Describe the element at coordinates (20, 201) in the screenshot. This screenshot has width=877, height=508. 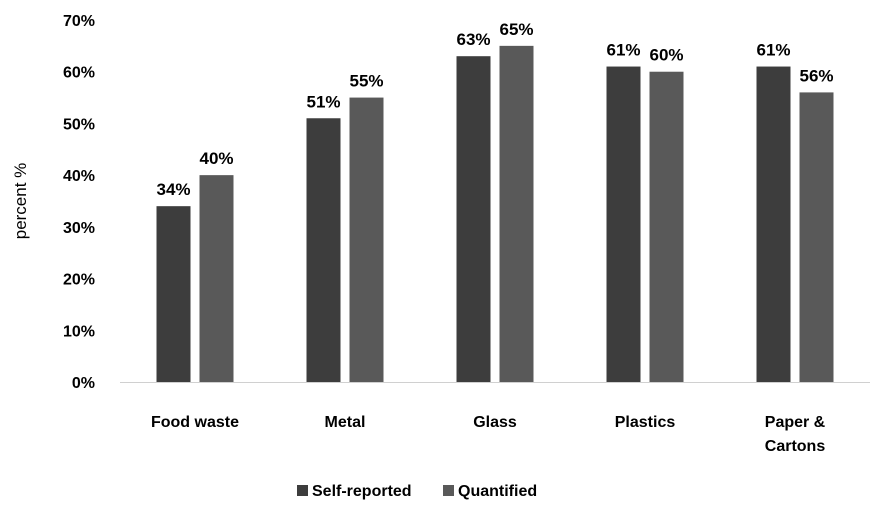
I see `y-axis-title: percent %` at that location.